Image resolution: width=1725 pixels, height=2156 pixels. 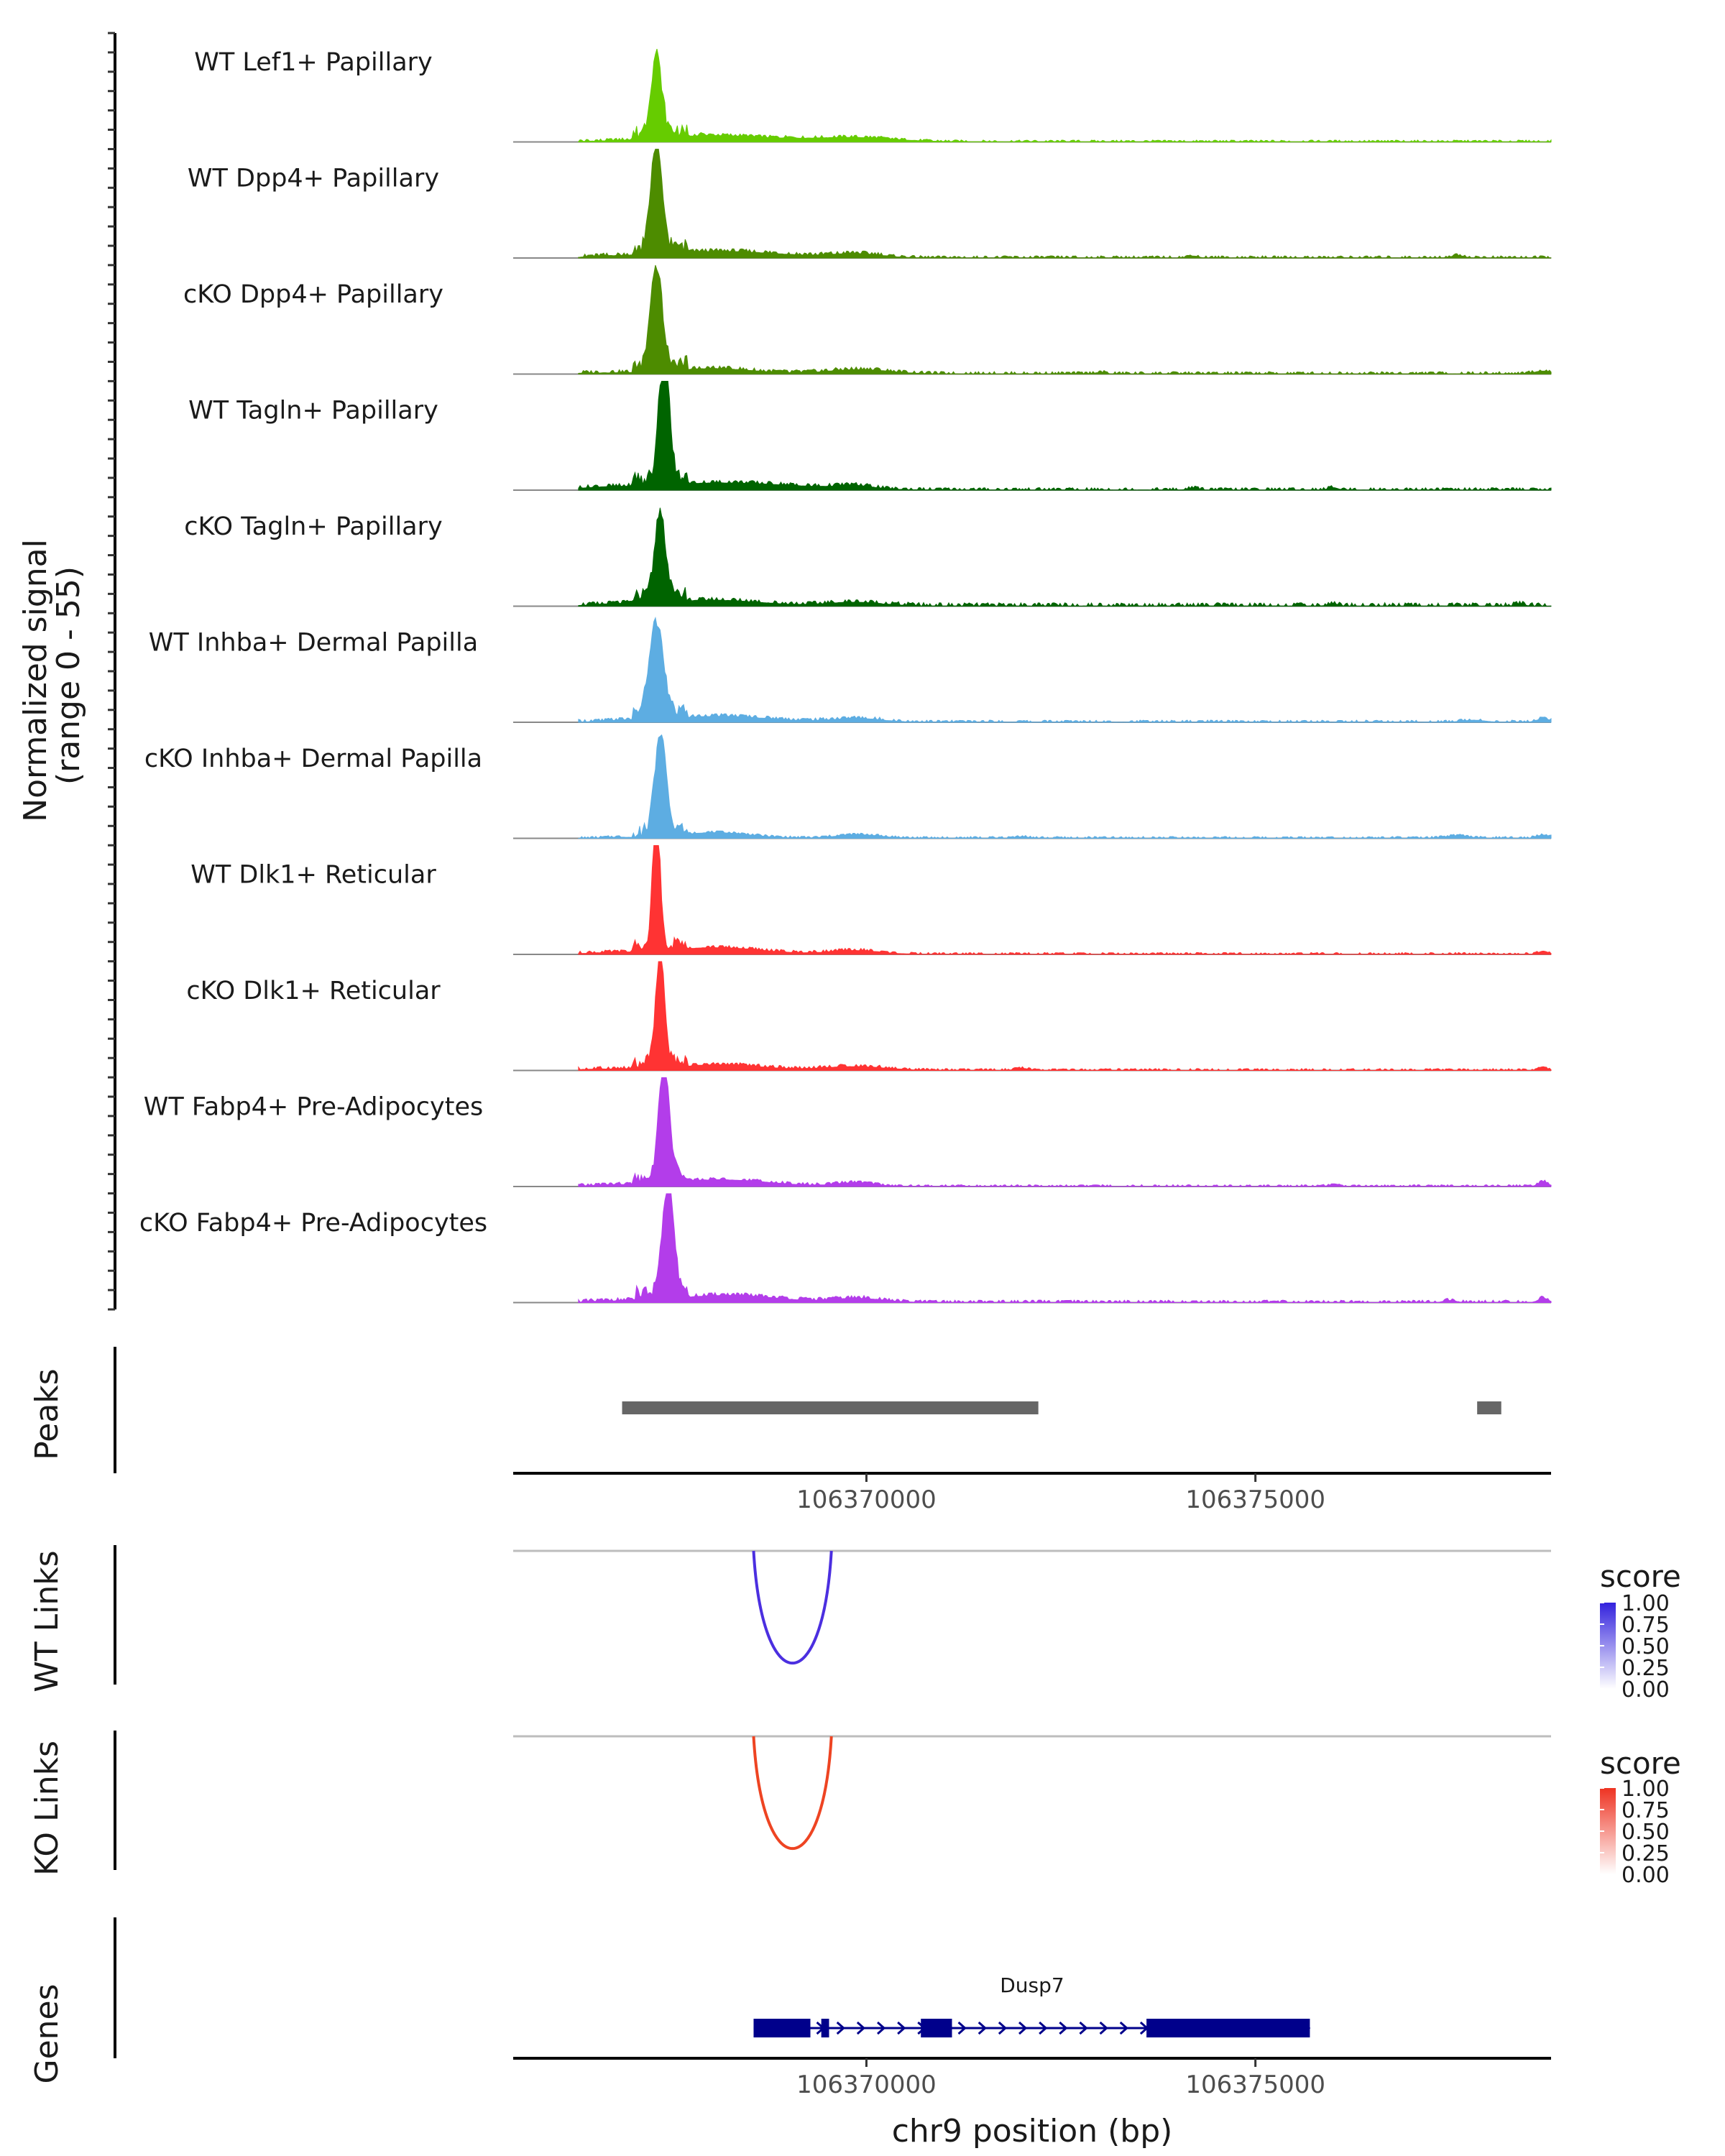 What do you see at coordinates (866, 1499) in the screenshot?
I see `x-tick-label-upper: 106370000` at bounding box center [866, 1499].